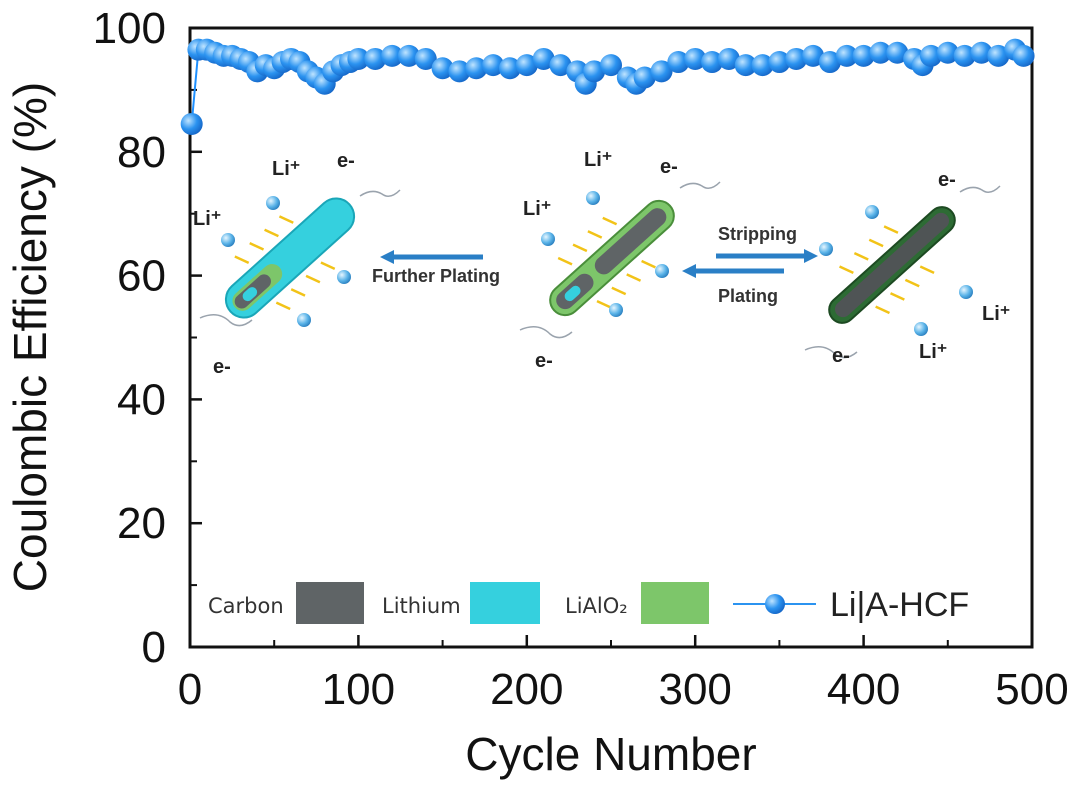 Image resolution: width=1080 pixels, height=791 pixels. I want to click on y-axis-title: Coulombic Efficiency (%), so click(30, 337).